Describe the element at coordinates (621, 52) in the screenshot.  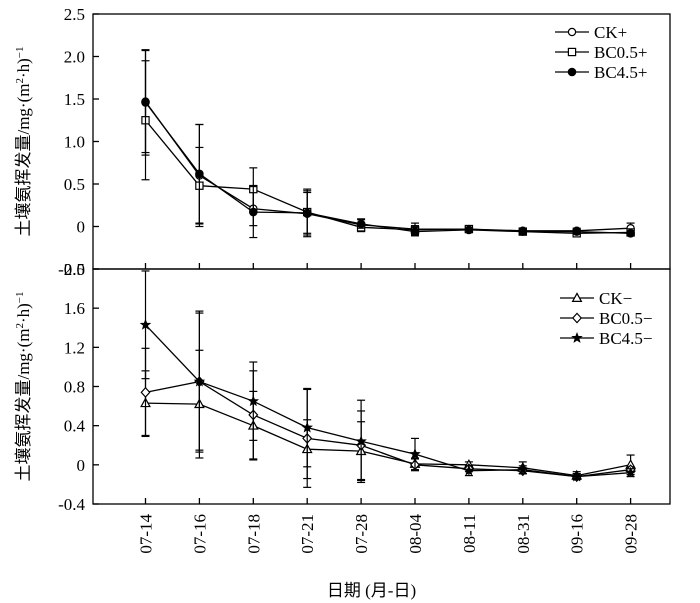
I see `legend-label: BC0.5+` at that location.